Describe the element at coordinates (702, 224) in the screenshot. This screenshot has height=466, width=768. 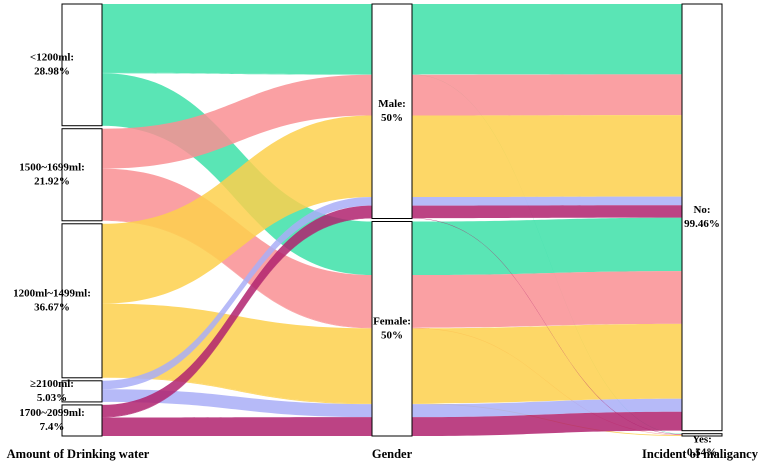
I see `node-value-label: 99.46%` at that location.